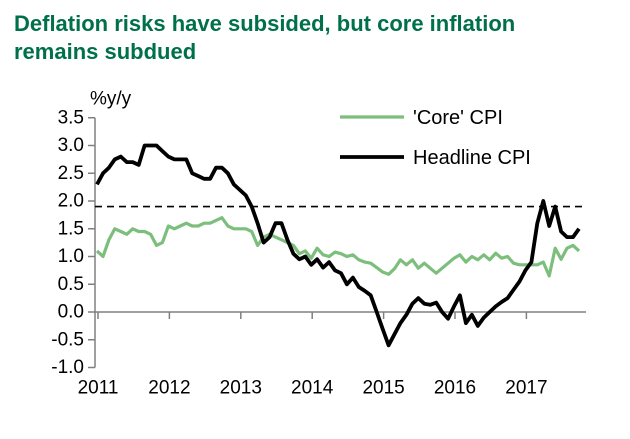 The height and width of the screenshot is (439, 630). I want to click on x-axis-tick-label: 2012, so click(169, 388).